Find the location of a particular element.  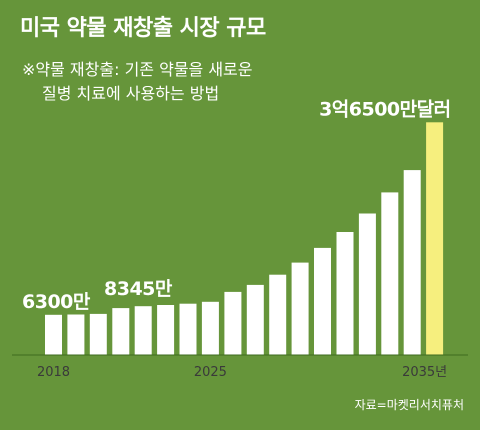

definition-note: ※약물 재창출: 기존 약물을 새로운 질병 치료에 사용하는 방법 is located at coordinates (137, 82).